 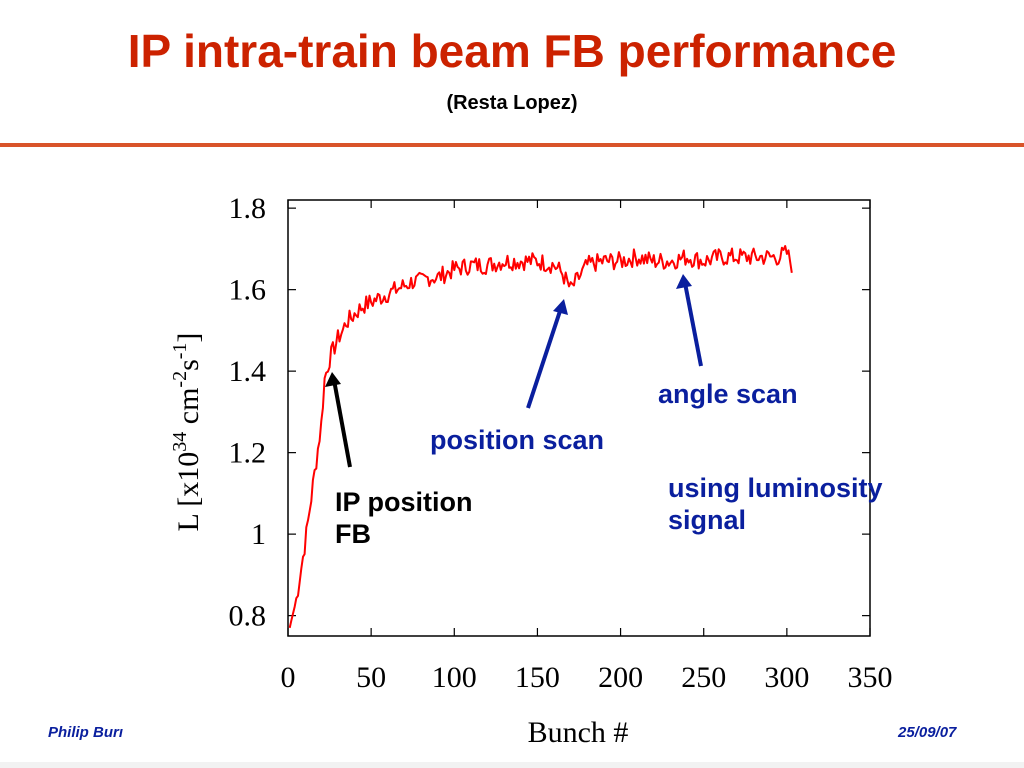 What do you see at coordinates (188, 338) in the screenshot?
I see `y-label-end: ]` at bounding box center [188, 338].